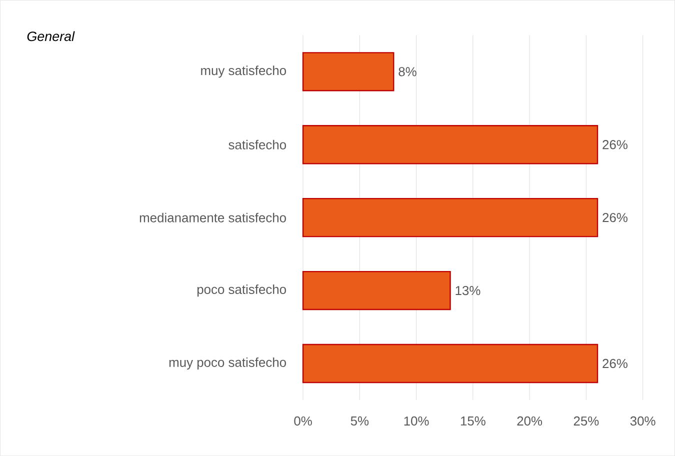 The height and width of the screenshot is (456, 675). I want to click on y-tick-label: poco satisfecho, so click(241, 290).